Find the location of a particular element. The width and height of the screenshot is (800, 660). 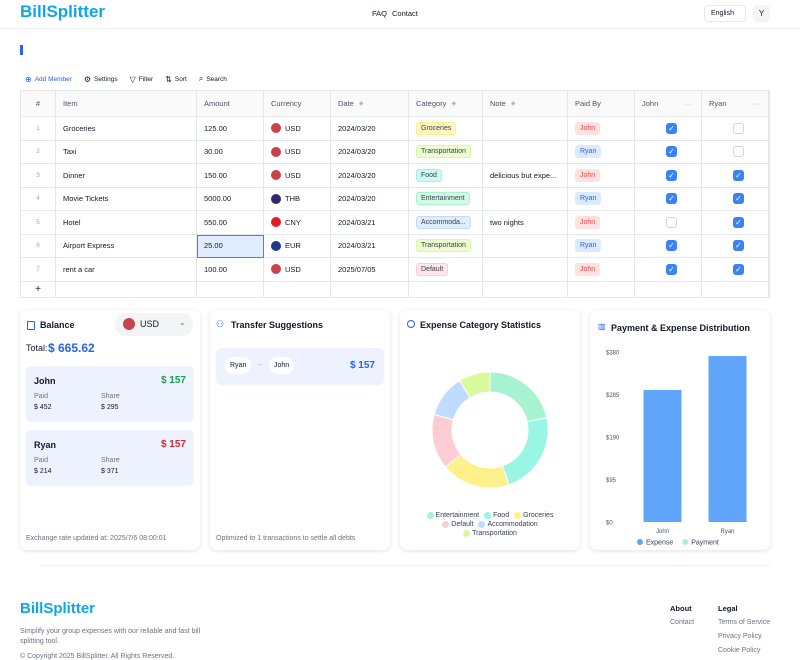

footer-link: Privacy Policy is located at coordinates (740, 636).